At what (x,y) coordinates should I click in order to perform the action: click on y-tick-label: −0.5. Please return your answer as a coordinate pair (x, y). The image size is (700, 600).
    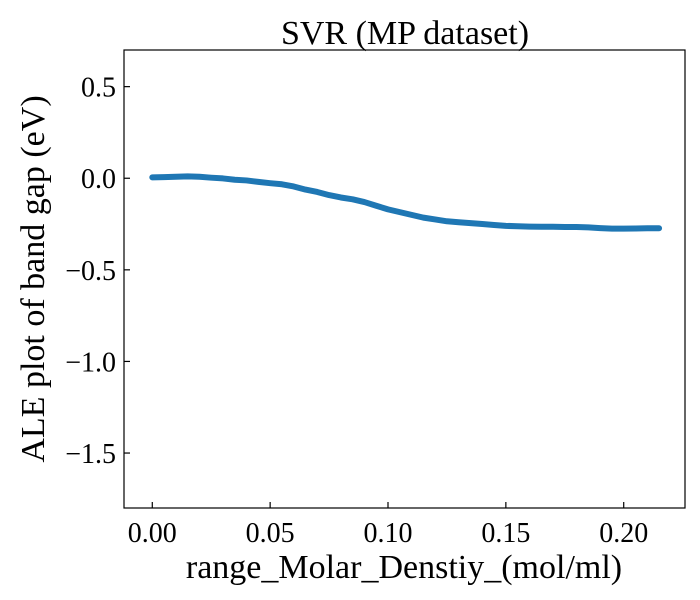
    Looking at the image, I should click on (90, 271).